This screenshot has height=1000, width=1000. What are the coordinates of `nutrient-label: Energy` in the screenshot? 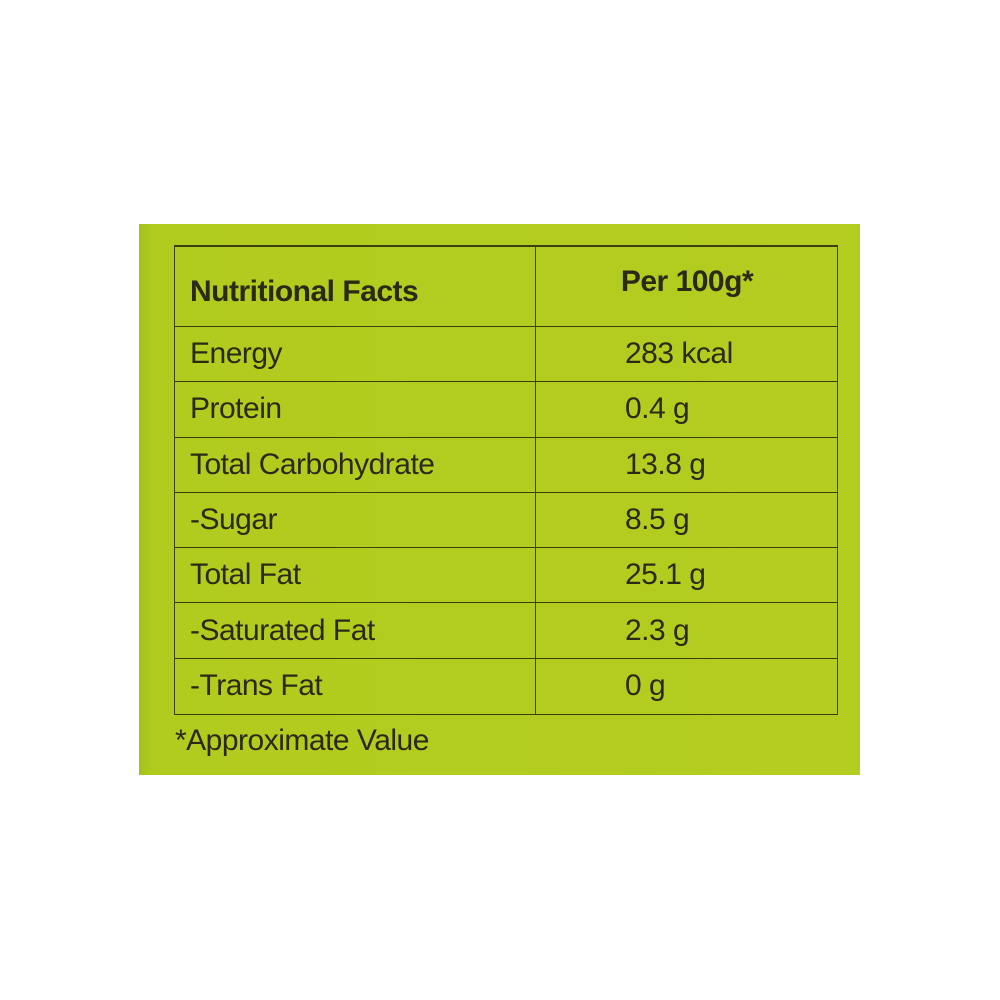 It's located at (236, 354).